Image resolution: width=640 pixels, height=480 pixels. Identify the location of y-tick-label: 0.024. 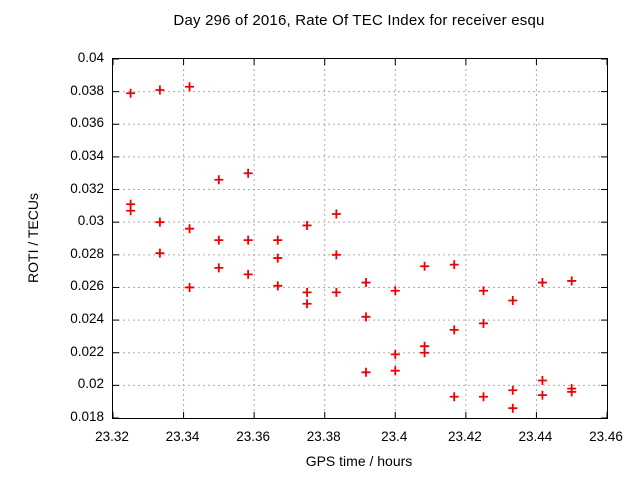
(87, 319).